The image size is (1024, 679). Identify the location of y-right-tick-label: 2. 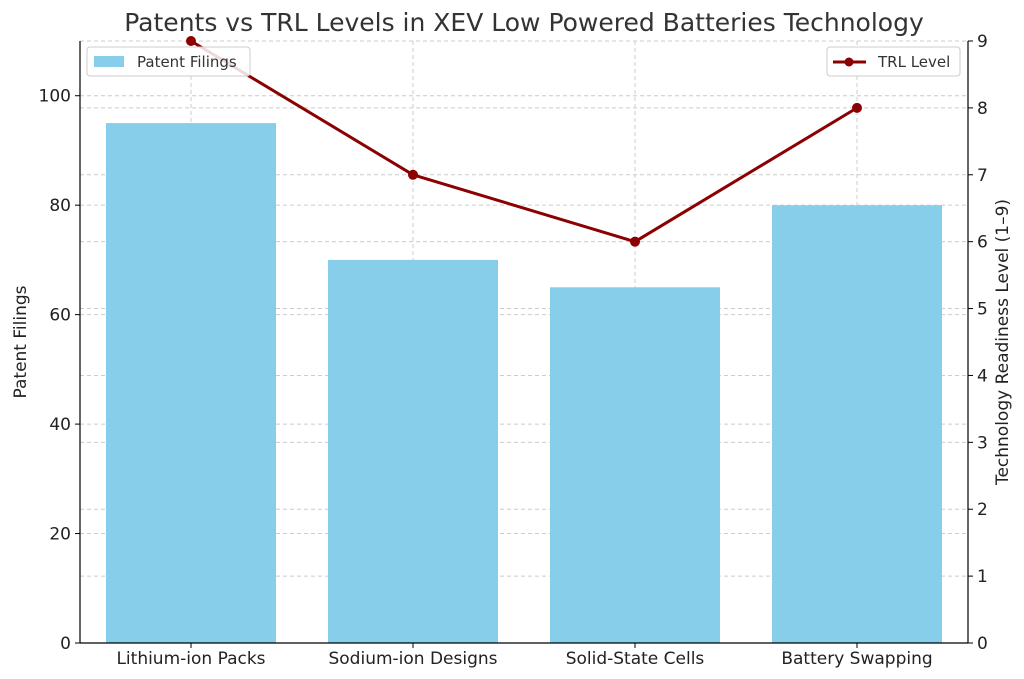
(982, 510).